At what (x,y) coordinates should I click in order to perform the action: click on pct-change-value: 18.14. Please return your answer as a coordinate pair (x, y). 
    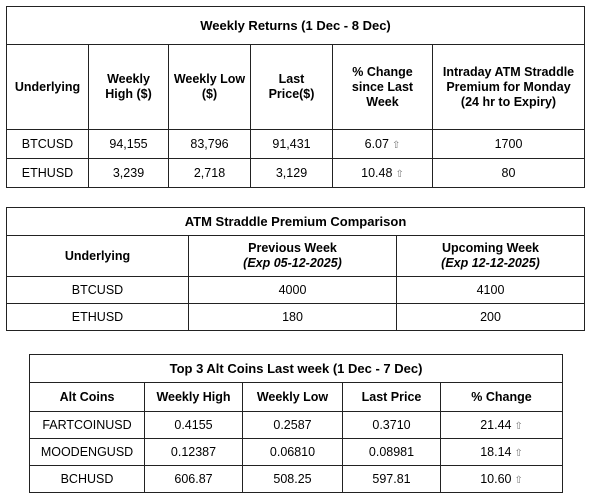
    Looking at the image, I should click on (496, 451).